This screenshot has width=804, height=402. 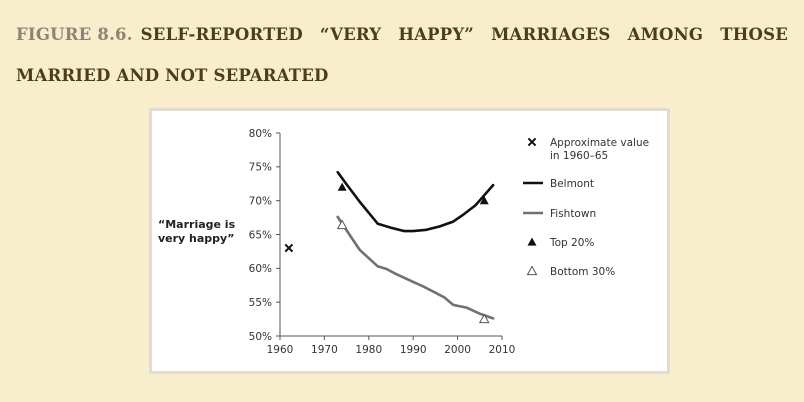 I want to click on legend-label: Approximate value, so click(x=599, y=143).